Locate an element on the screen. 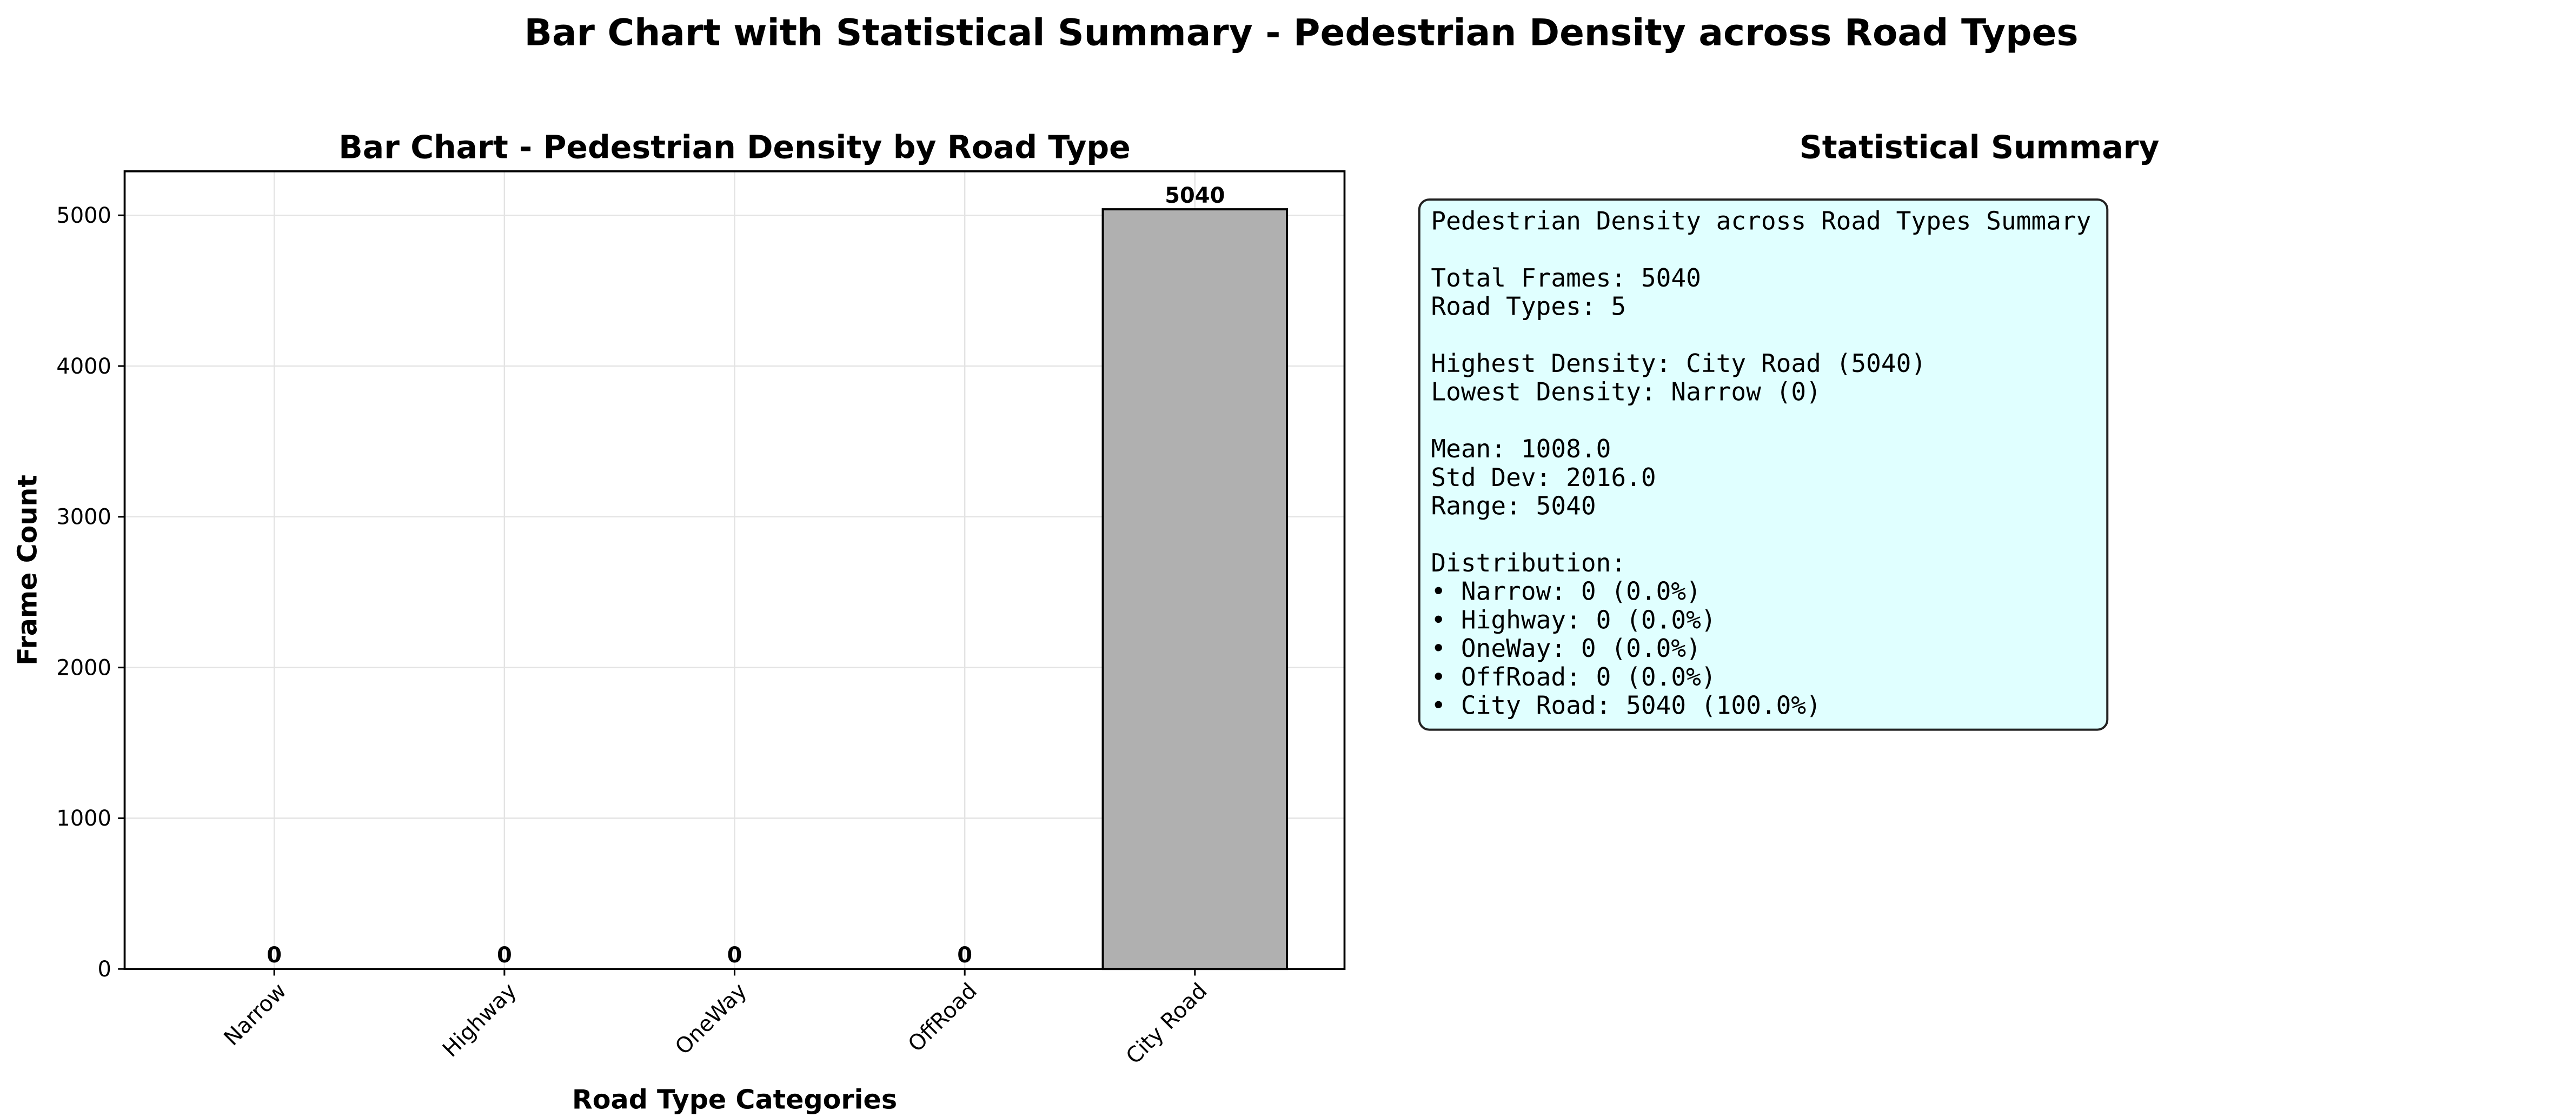 The image size is (2576, 1117). y-axis-label: Frame Count is located at coordinates (27, 570).